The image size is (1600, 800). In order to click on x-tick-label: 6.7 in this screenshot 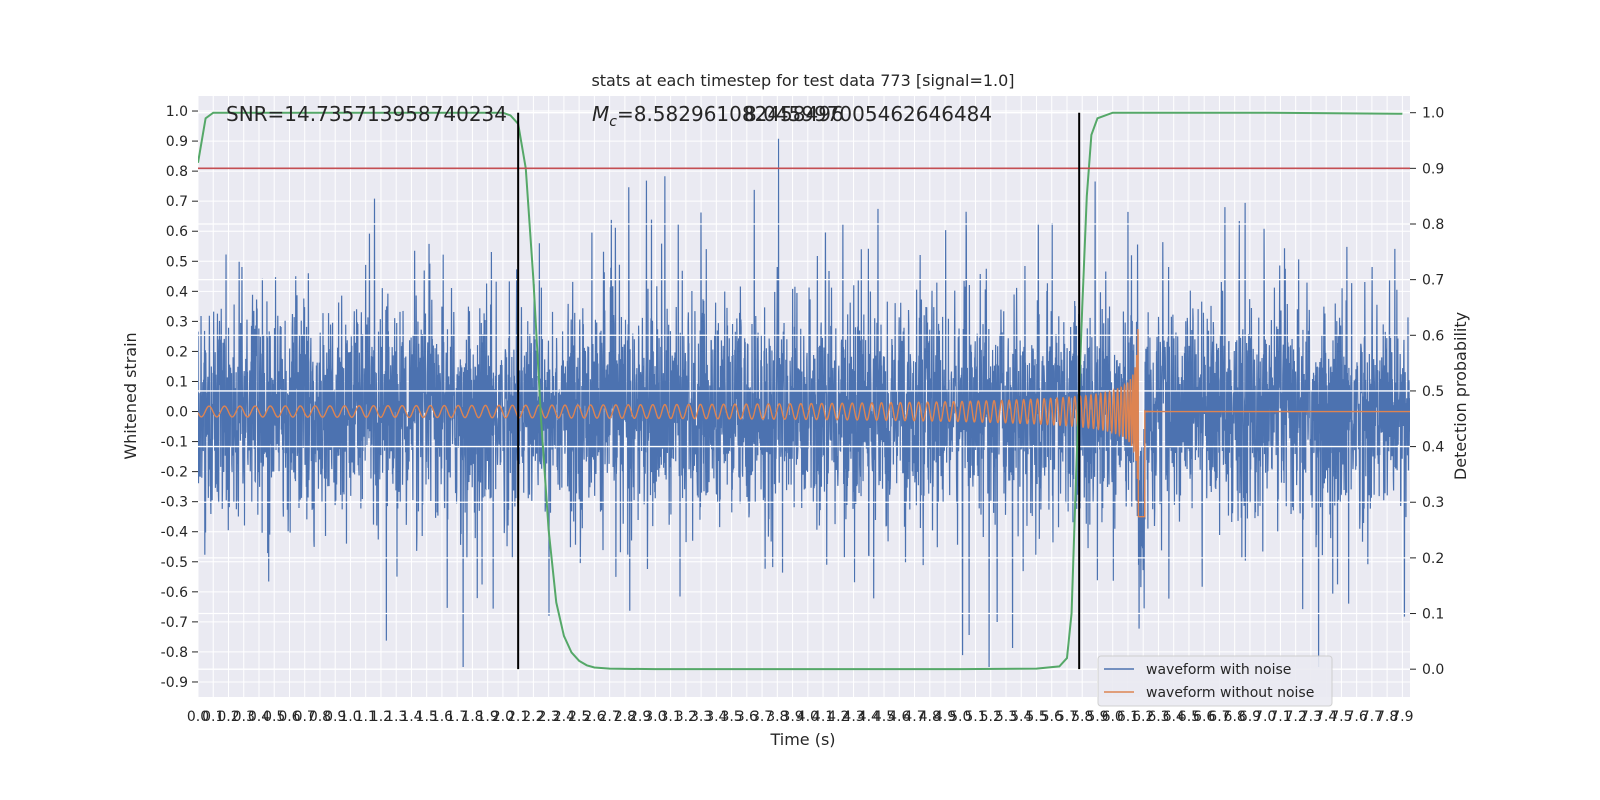, I will do `click(1219, 717)`.